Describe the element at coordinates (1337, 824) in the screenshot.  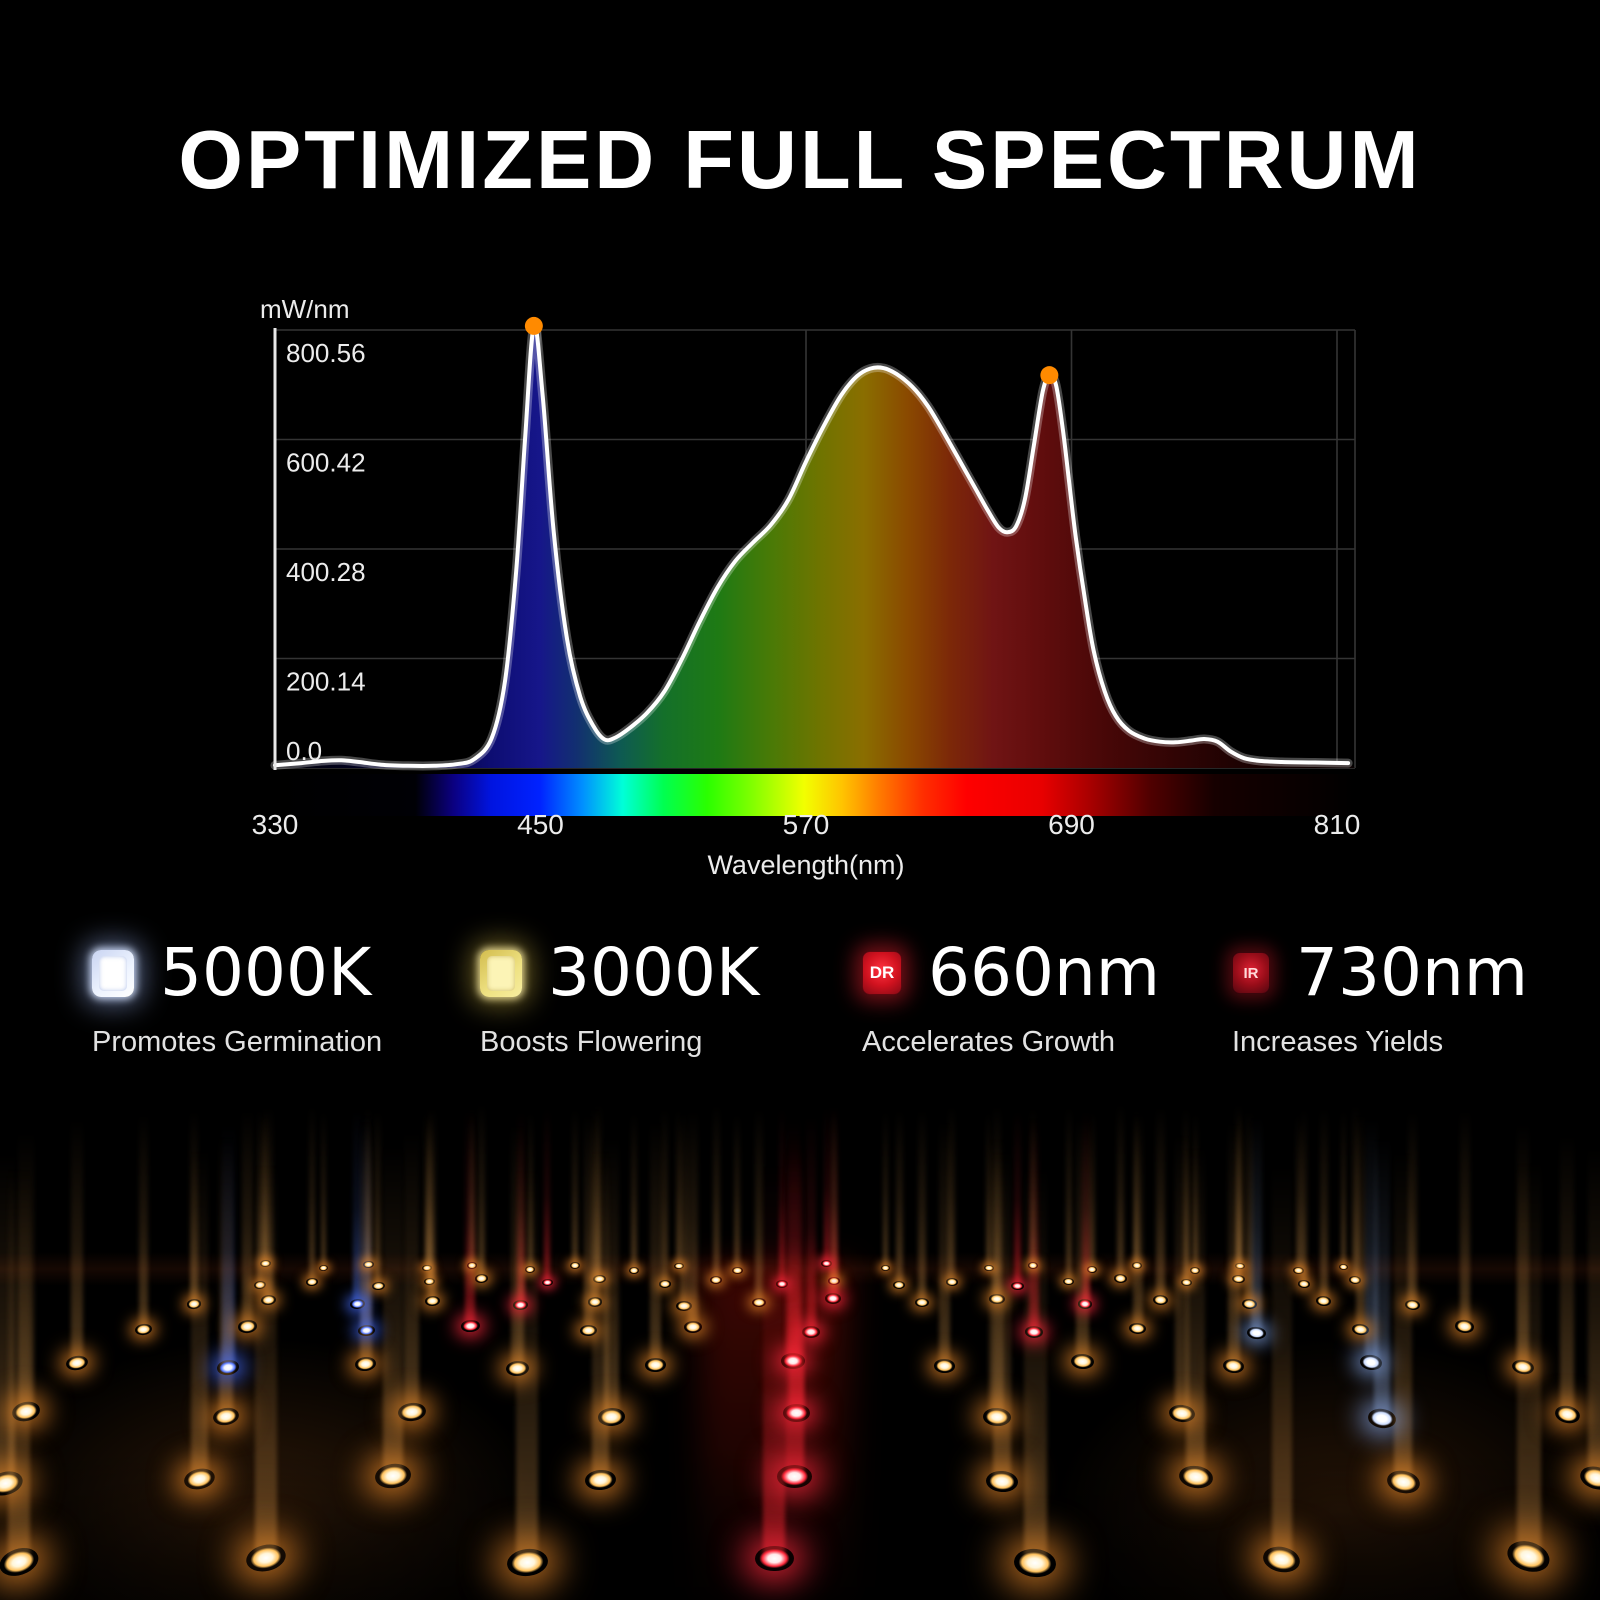
I see `svg-text: 810` at that location.